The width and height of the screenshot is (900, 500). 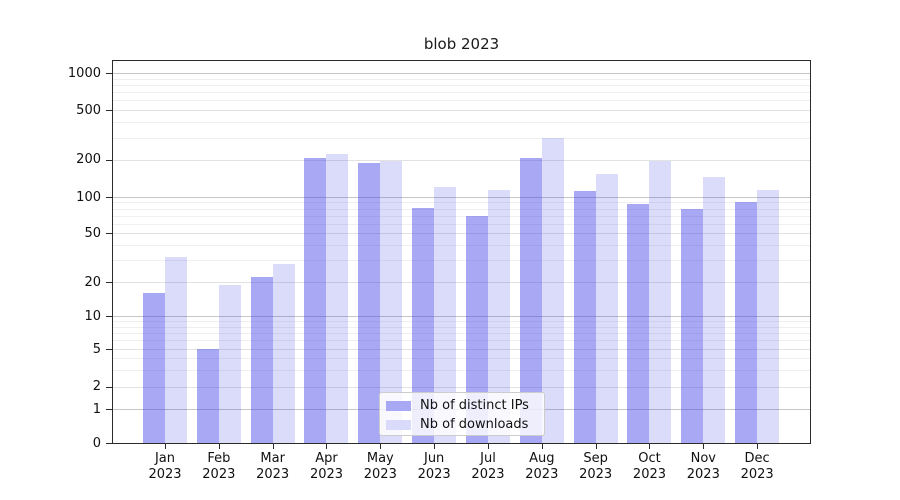 I want to click on y-axis-tick-label: 200, so click(x=88, y=159).